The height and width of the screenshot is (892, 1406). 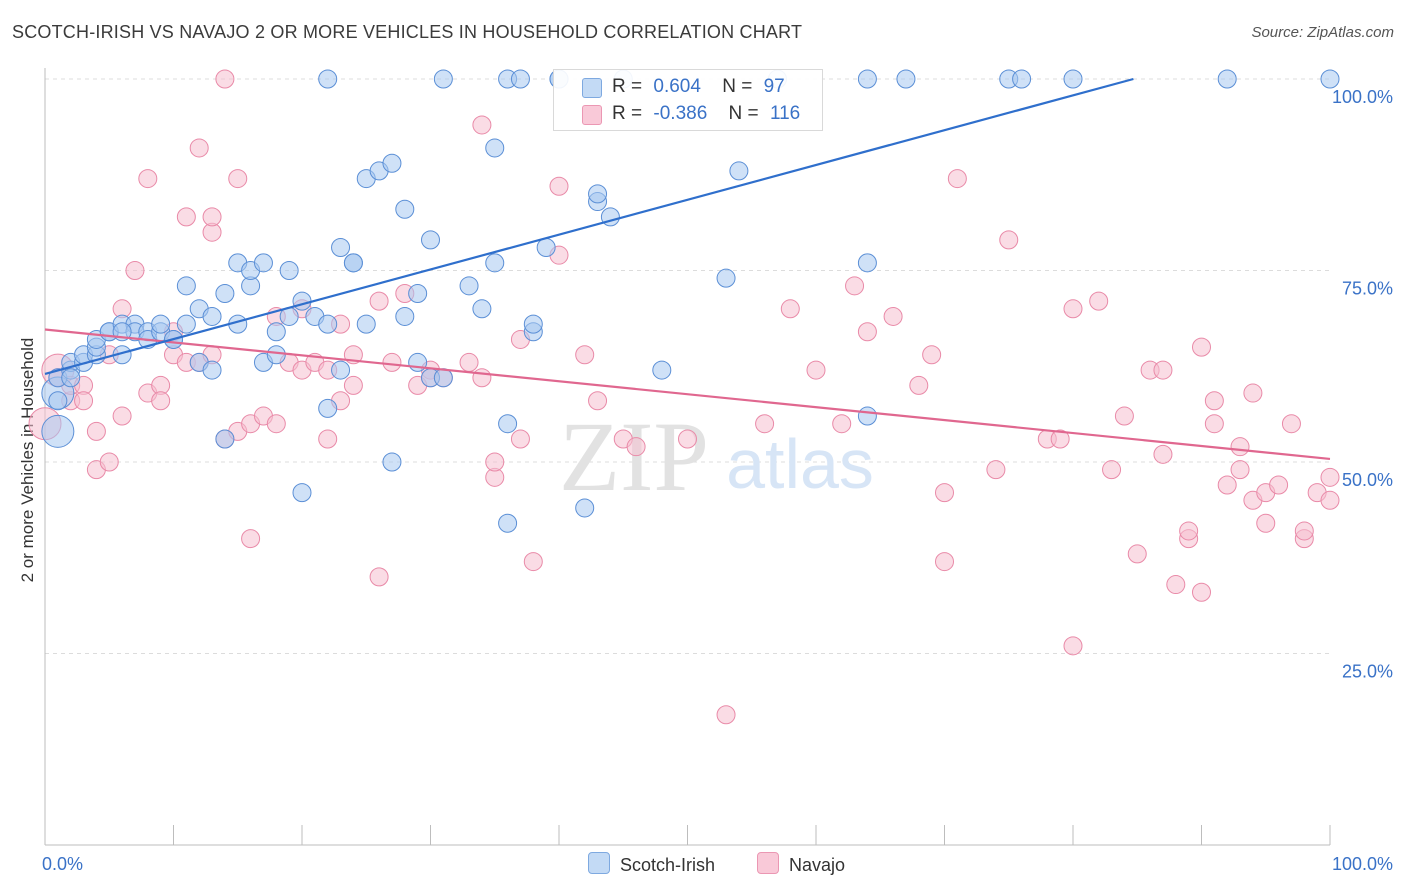 What do you see at coordinates (668, 865) in the screenshot?
I see `bottom-legend-label-1: Scotch-Irish` at bounding box center [668, 865].